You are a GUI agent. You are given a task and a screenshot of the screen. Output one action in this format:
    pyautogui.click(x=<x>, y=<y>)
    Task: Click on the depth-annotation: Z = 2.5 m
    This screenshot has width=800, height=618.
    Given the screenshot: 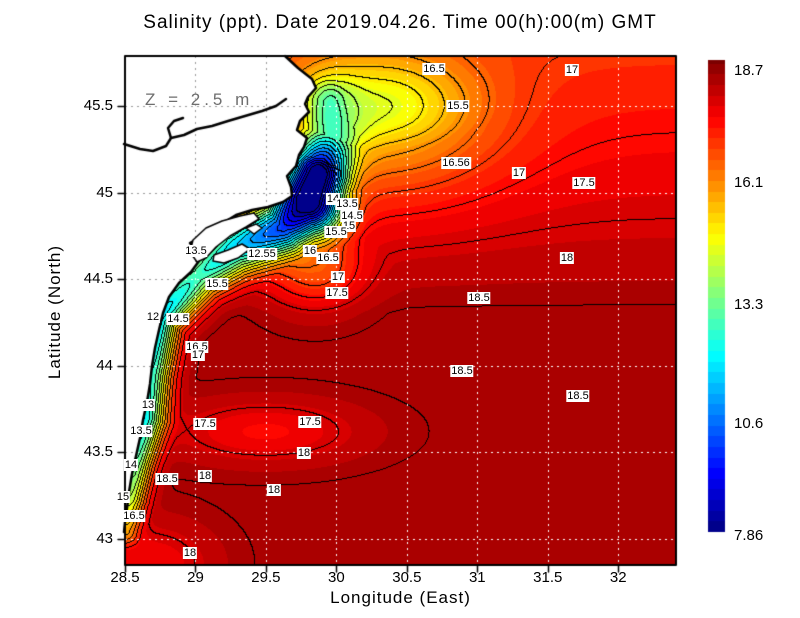 What is the action you would take?
    pyautogui.click(x=199, y=99)
    